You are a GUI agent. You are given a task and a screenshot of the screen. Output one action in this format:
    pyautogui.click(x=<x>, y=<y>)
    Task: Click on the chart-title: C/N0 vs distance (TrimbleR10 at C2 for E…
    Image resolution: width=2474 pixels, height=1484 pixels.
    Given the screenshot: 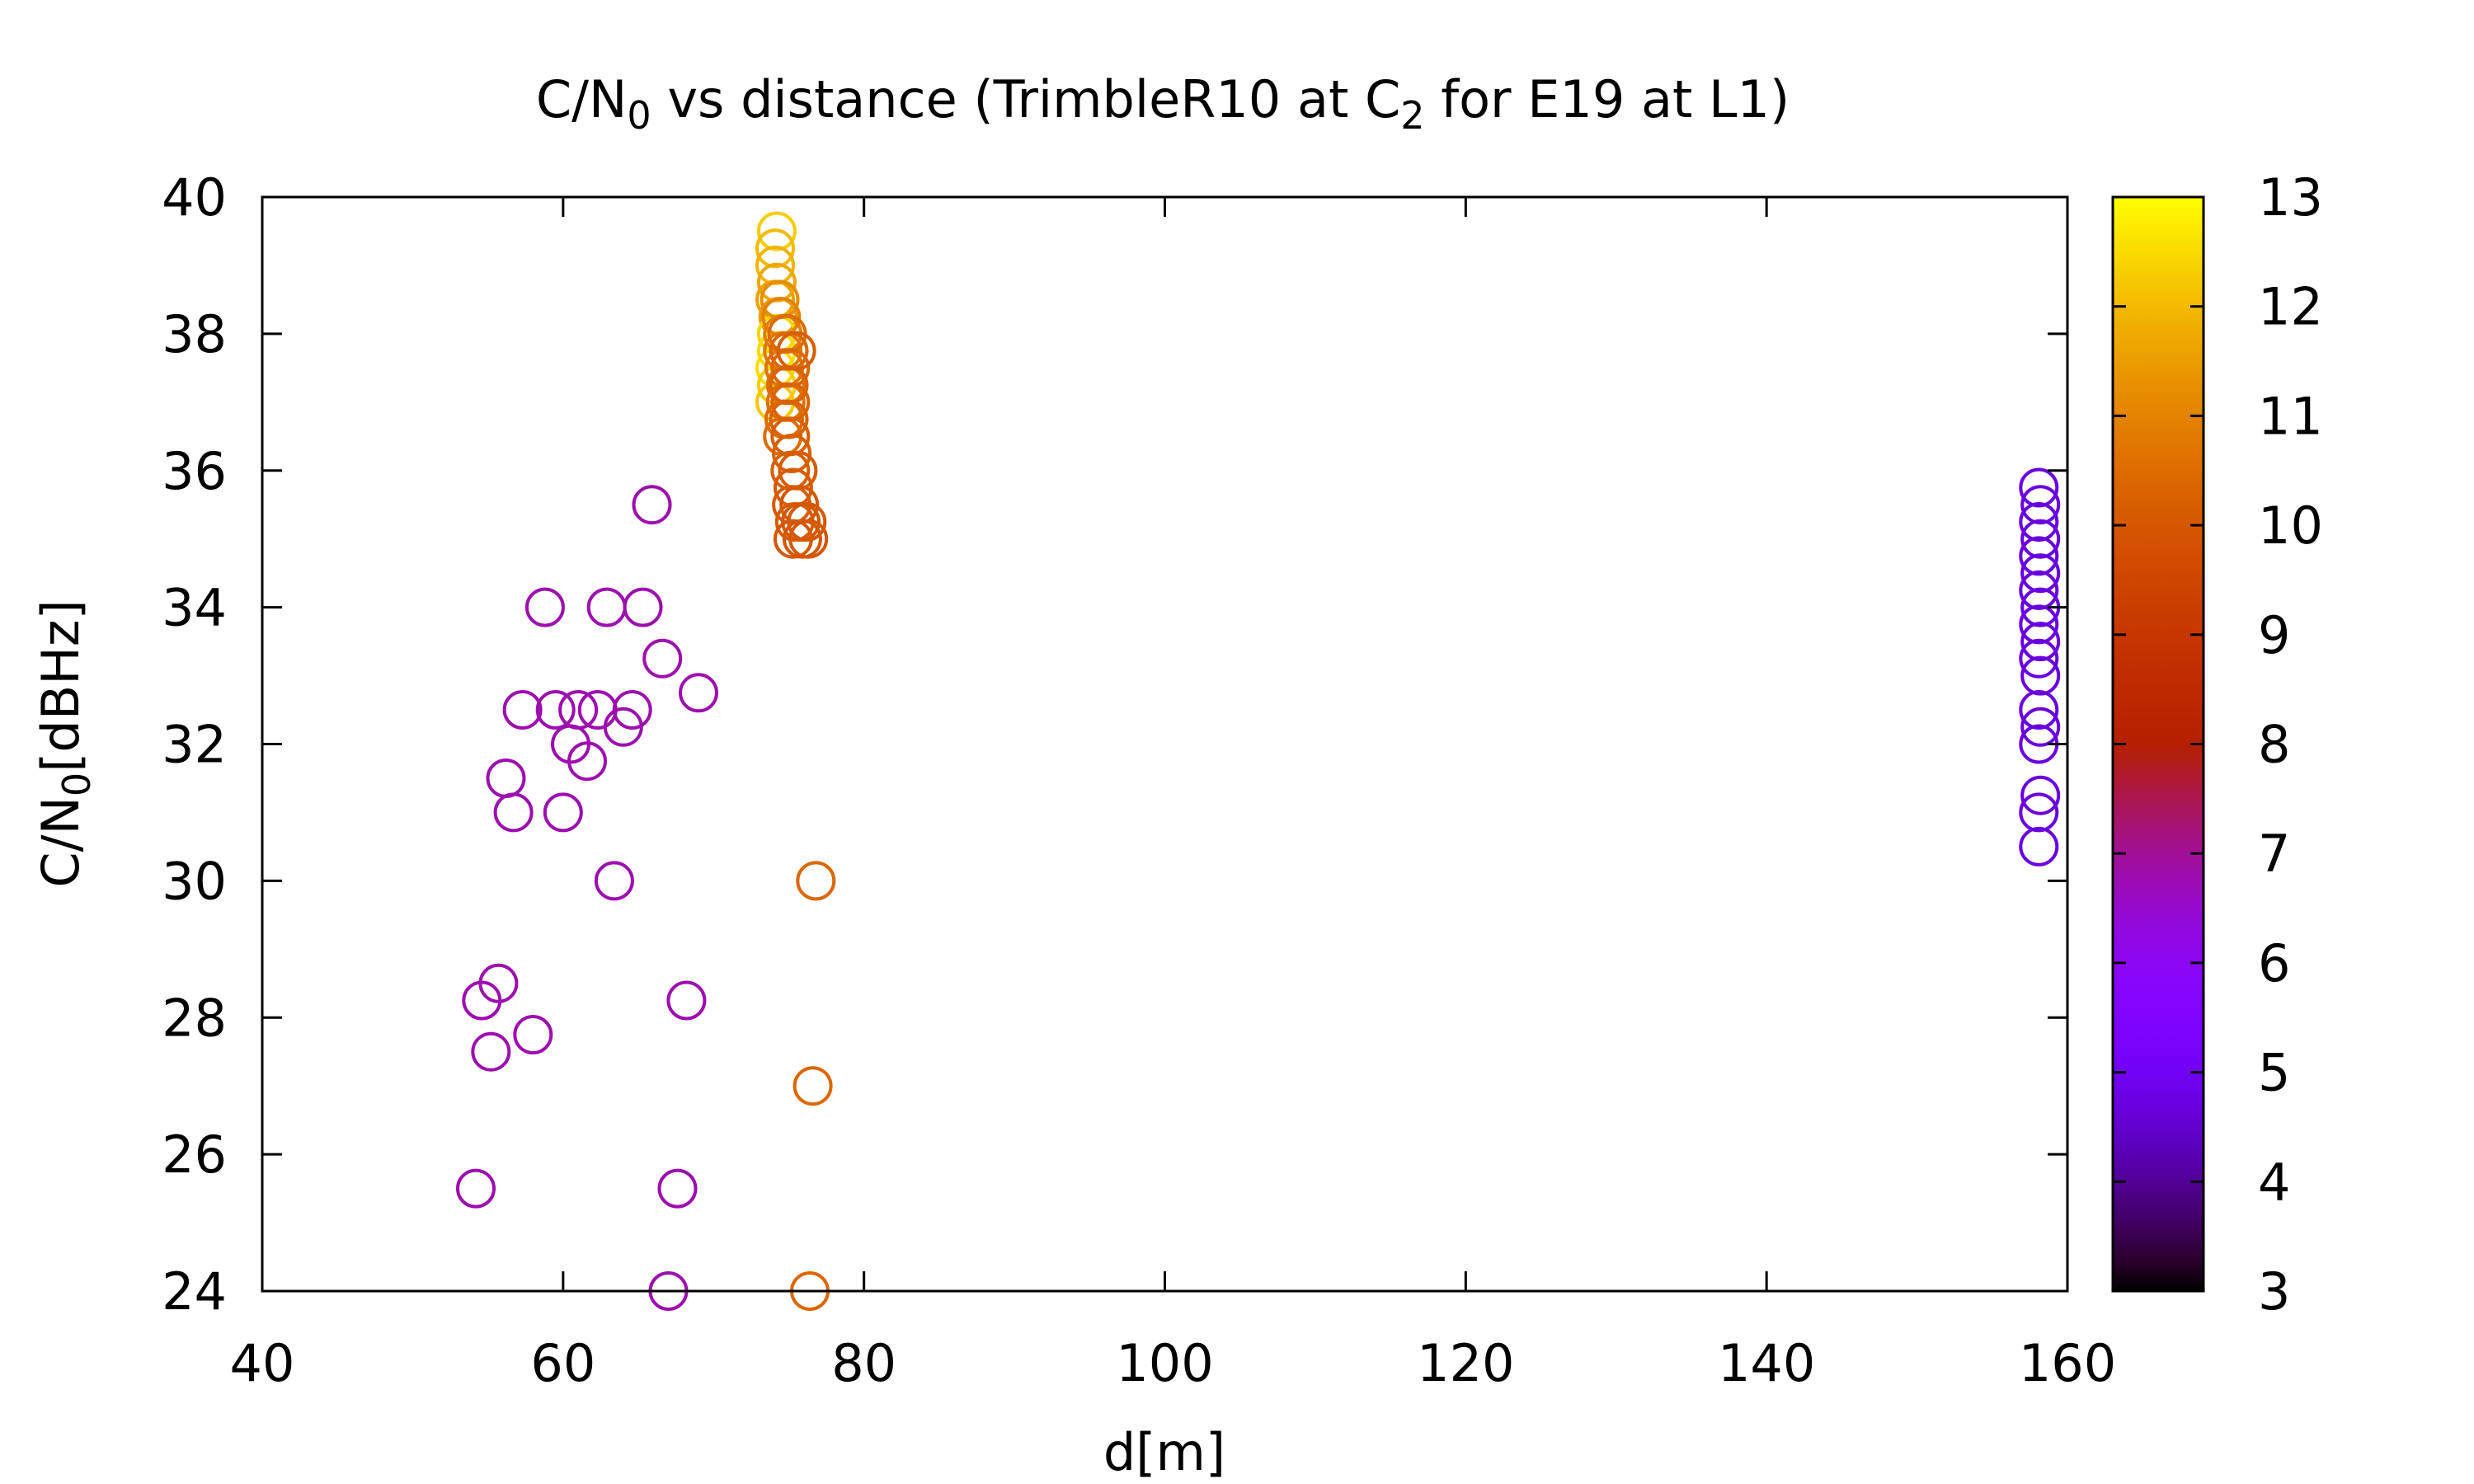 What is the action you would take?
    pyautogui.click(x=1163, y=103)
    